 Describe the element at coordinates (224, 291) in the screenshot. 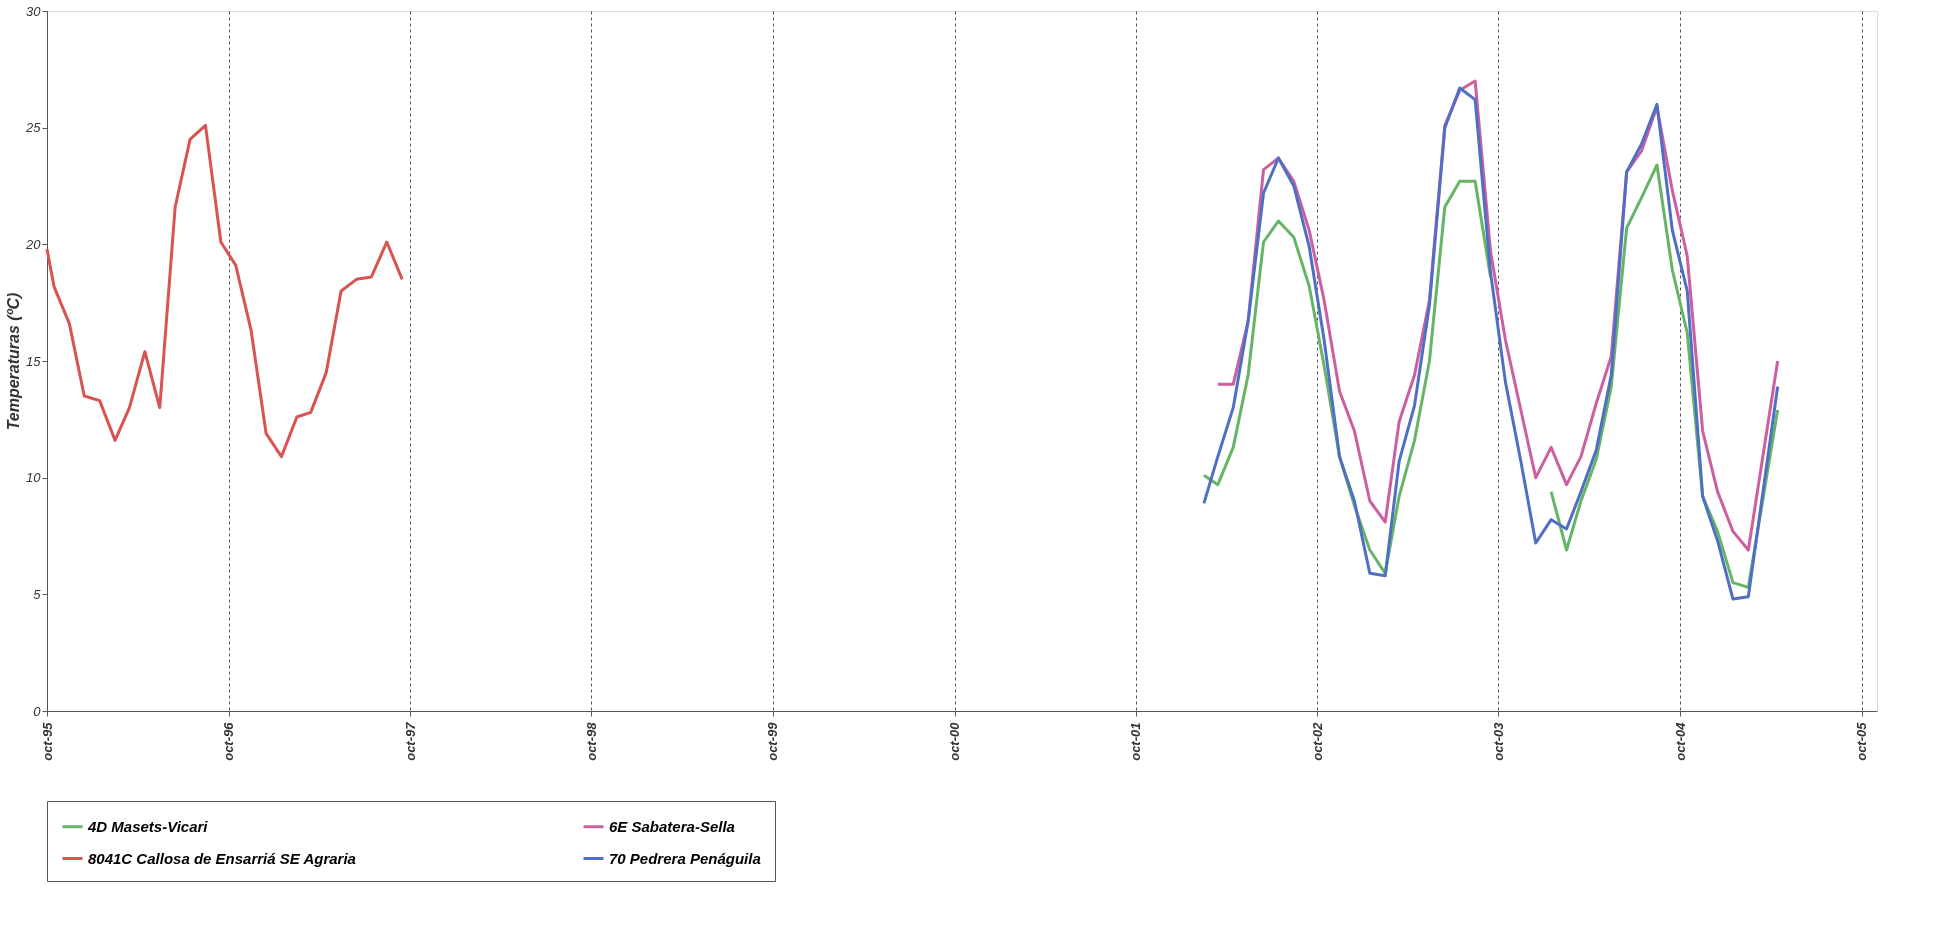

I see `line-series` at that location.